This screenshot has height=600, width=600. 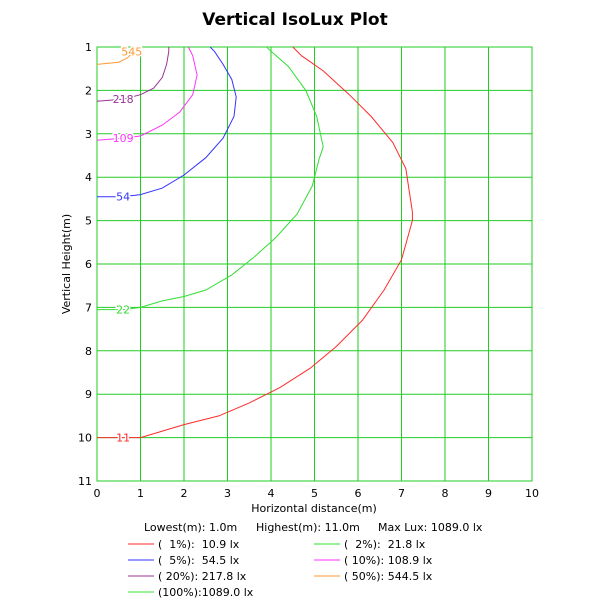 What do you see at coordinates (88, 307) in the screenshot?
I see `y-tick-label: 7` at bounding box center [88, 307].